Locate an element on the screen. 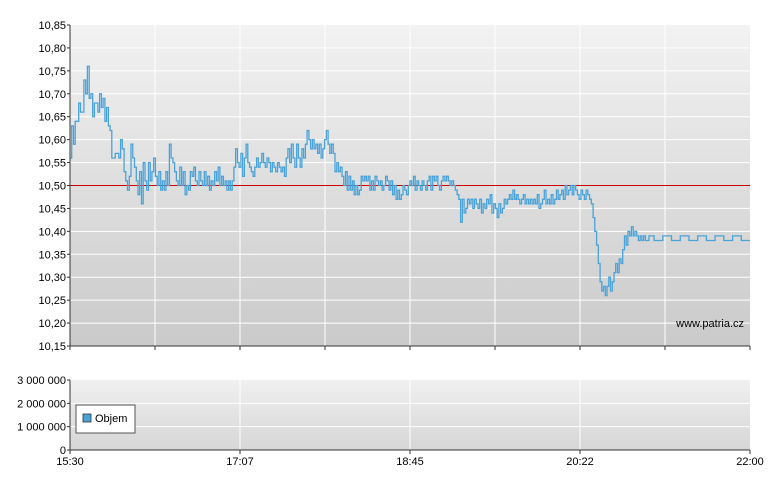 Image resolution: width=780 pixels, height=495 pixels. volume-gridlines is located at coordinates (410, 415).